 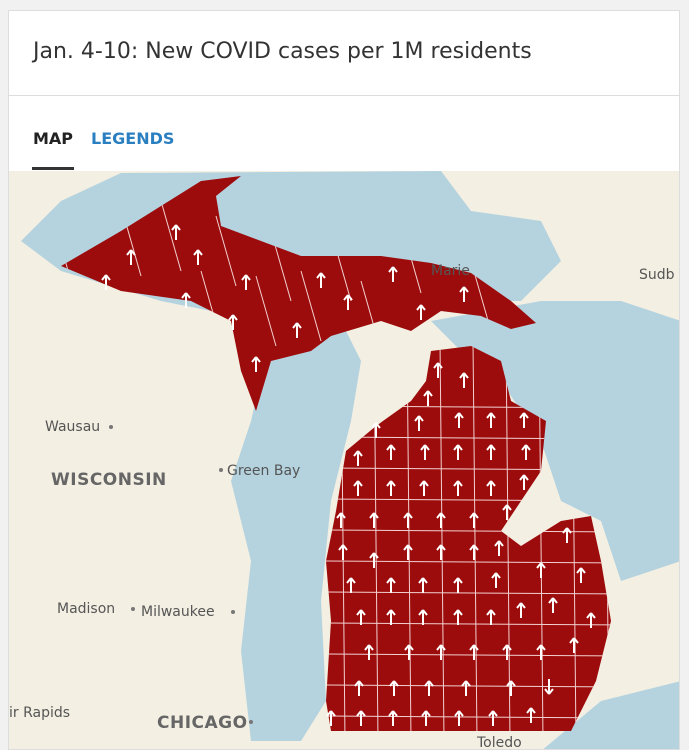 What do you see at coordinates (72, 427) in the screenshot?
I see `city-label: Wausau` at bounding box center [72, 427].